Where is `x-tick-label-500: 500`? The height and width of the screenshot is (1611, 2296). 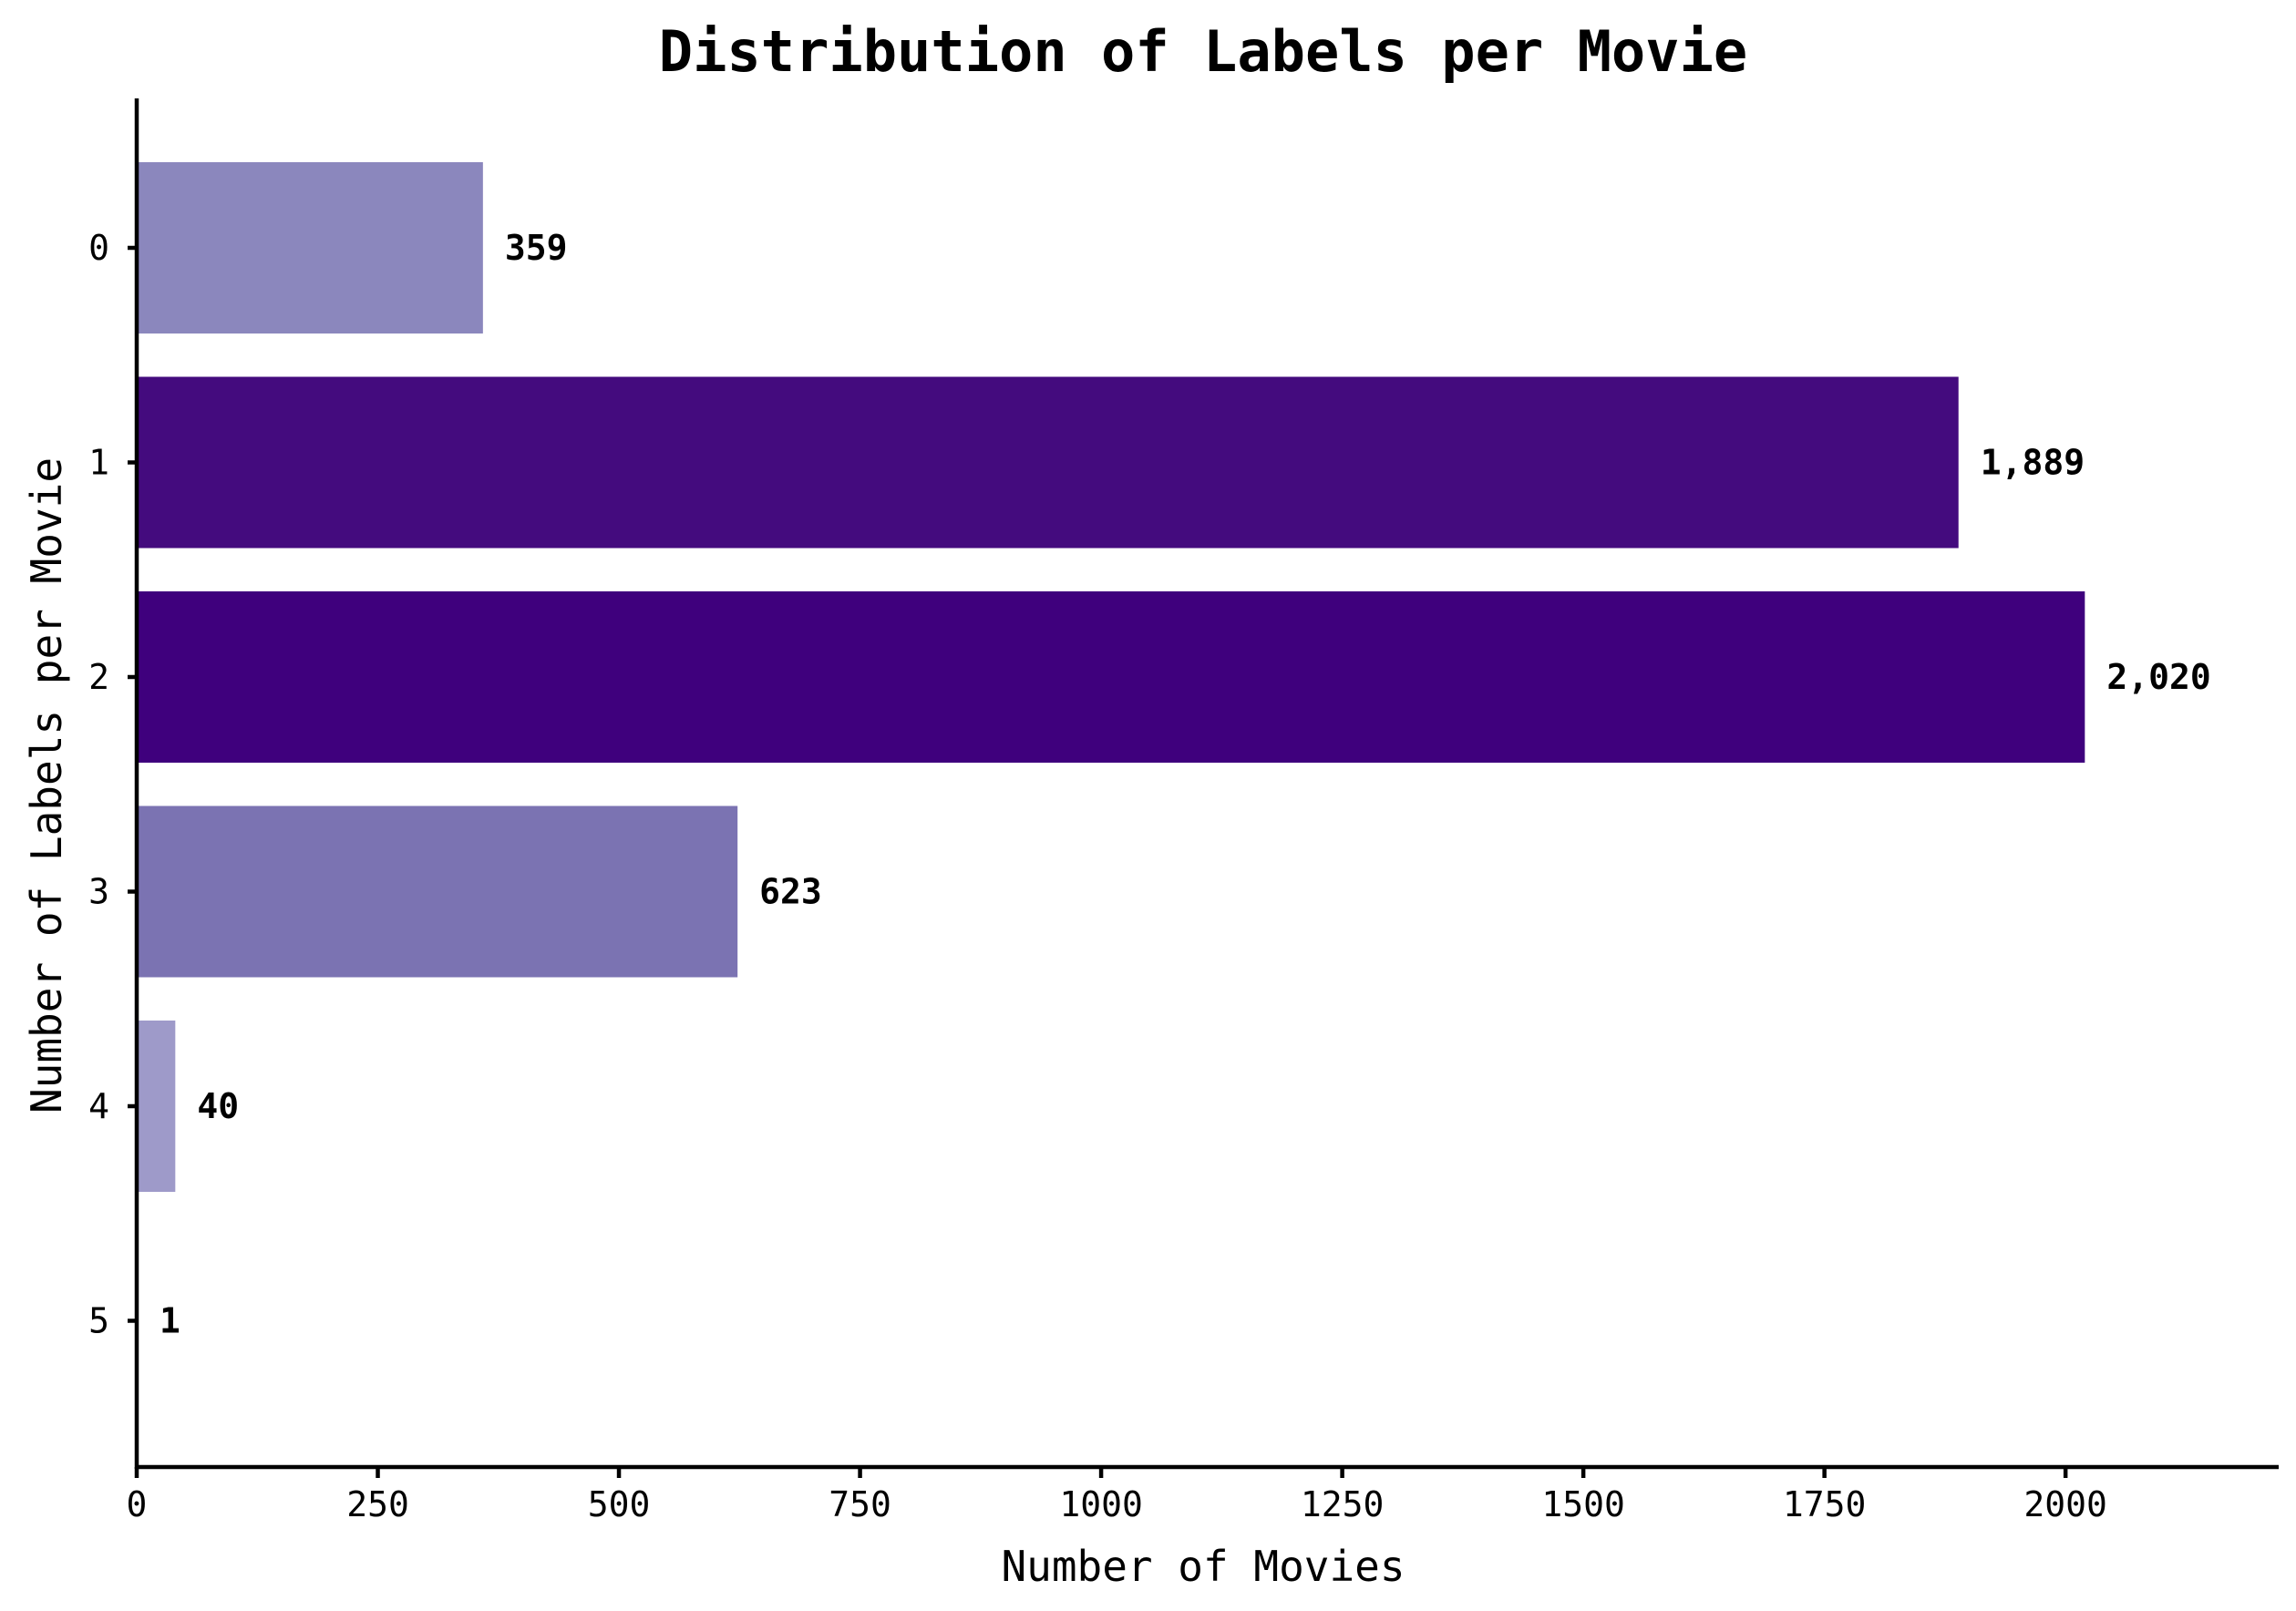
x-tick-label-500: 500 is located at coordinates (619, 1504).